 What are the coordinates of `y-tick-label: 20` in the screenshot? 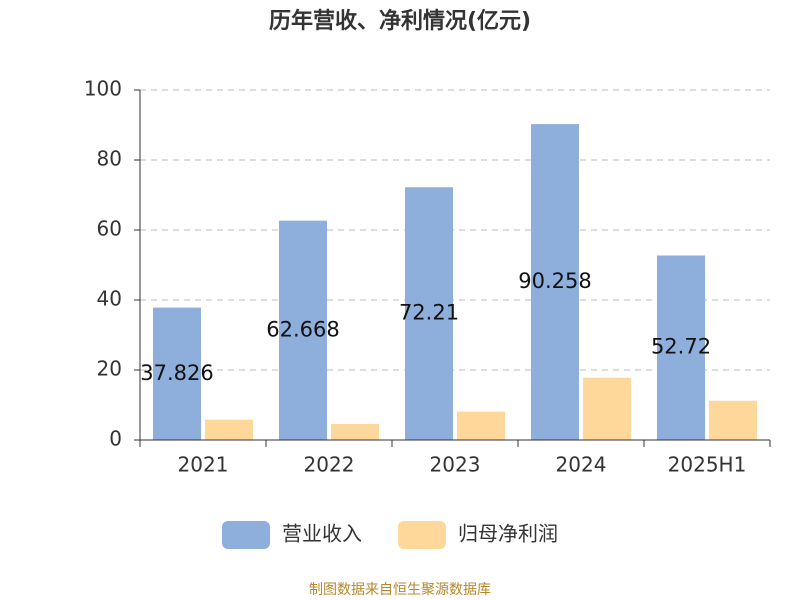 It's located at (109, 369).